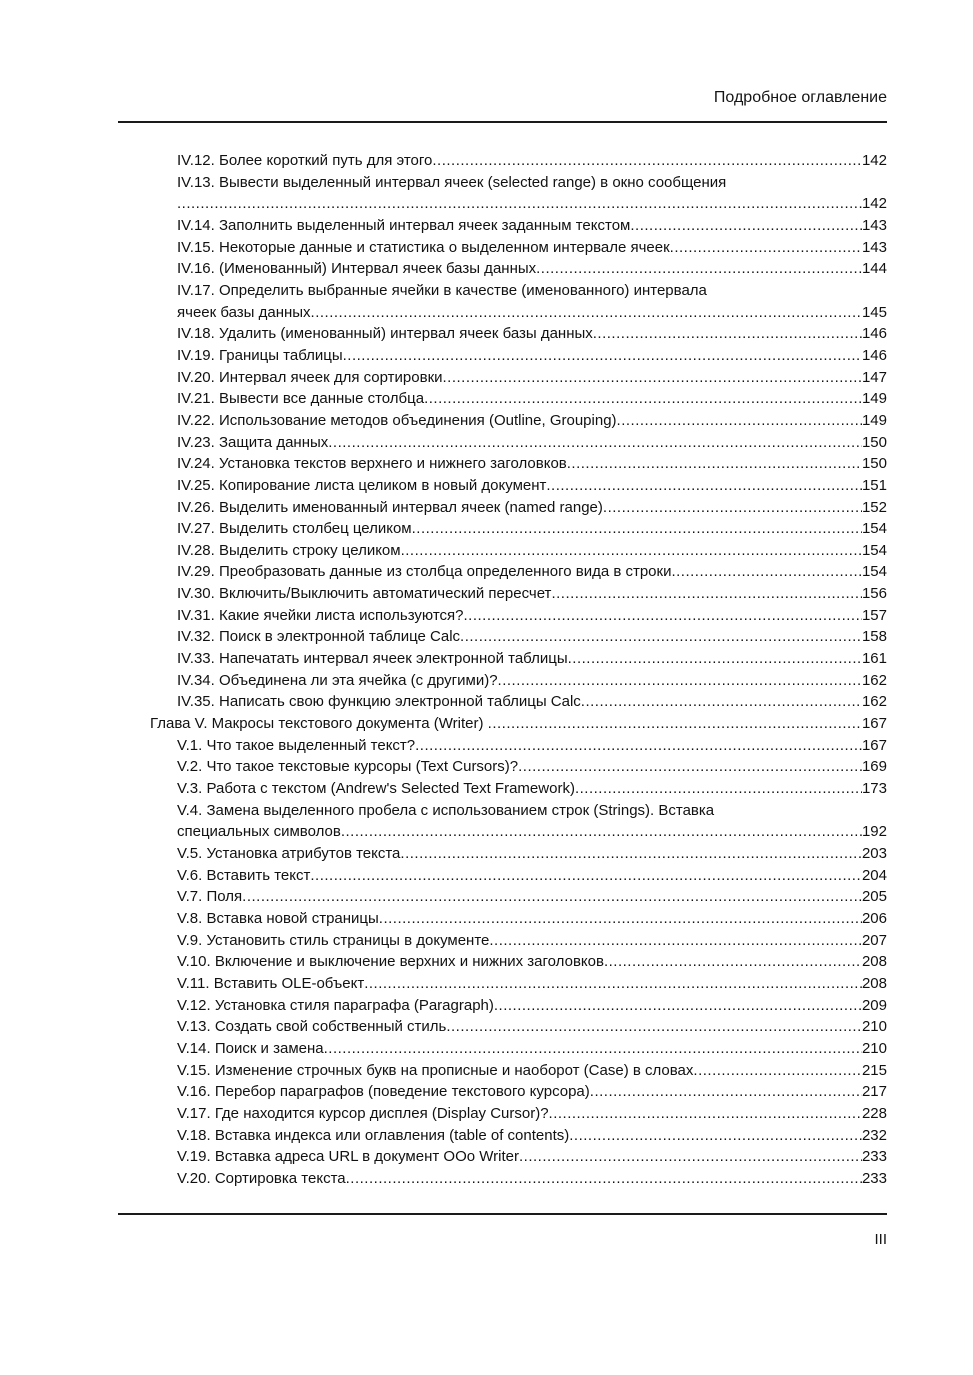  What do you see at coordinates (874, 485) in the screenshot?
I see `toc-entry-page: 151` at bounding box center [874, 485].